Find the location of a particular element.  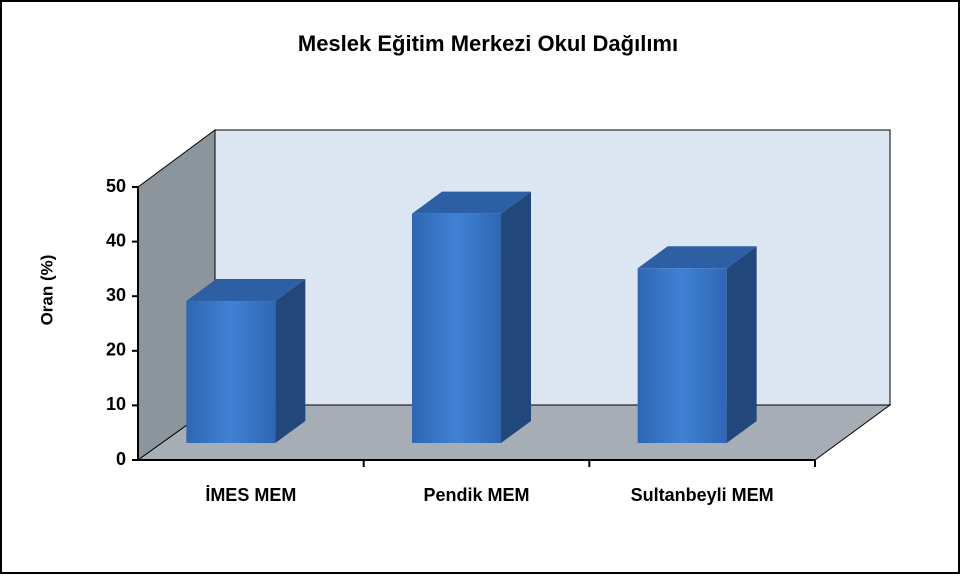

x-tick-label: Pendik MEM is located at coordinates (476, 495).